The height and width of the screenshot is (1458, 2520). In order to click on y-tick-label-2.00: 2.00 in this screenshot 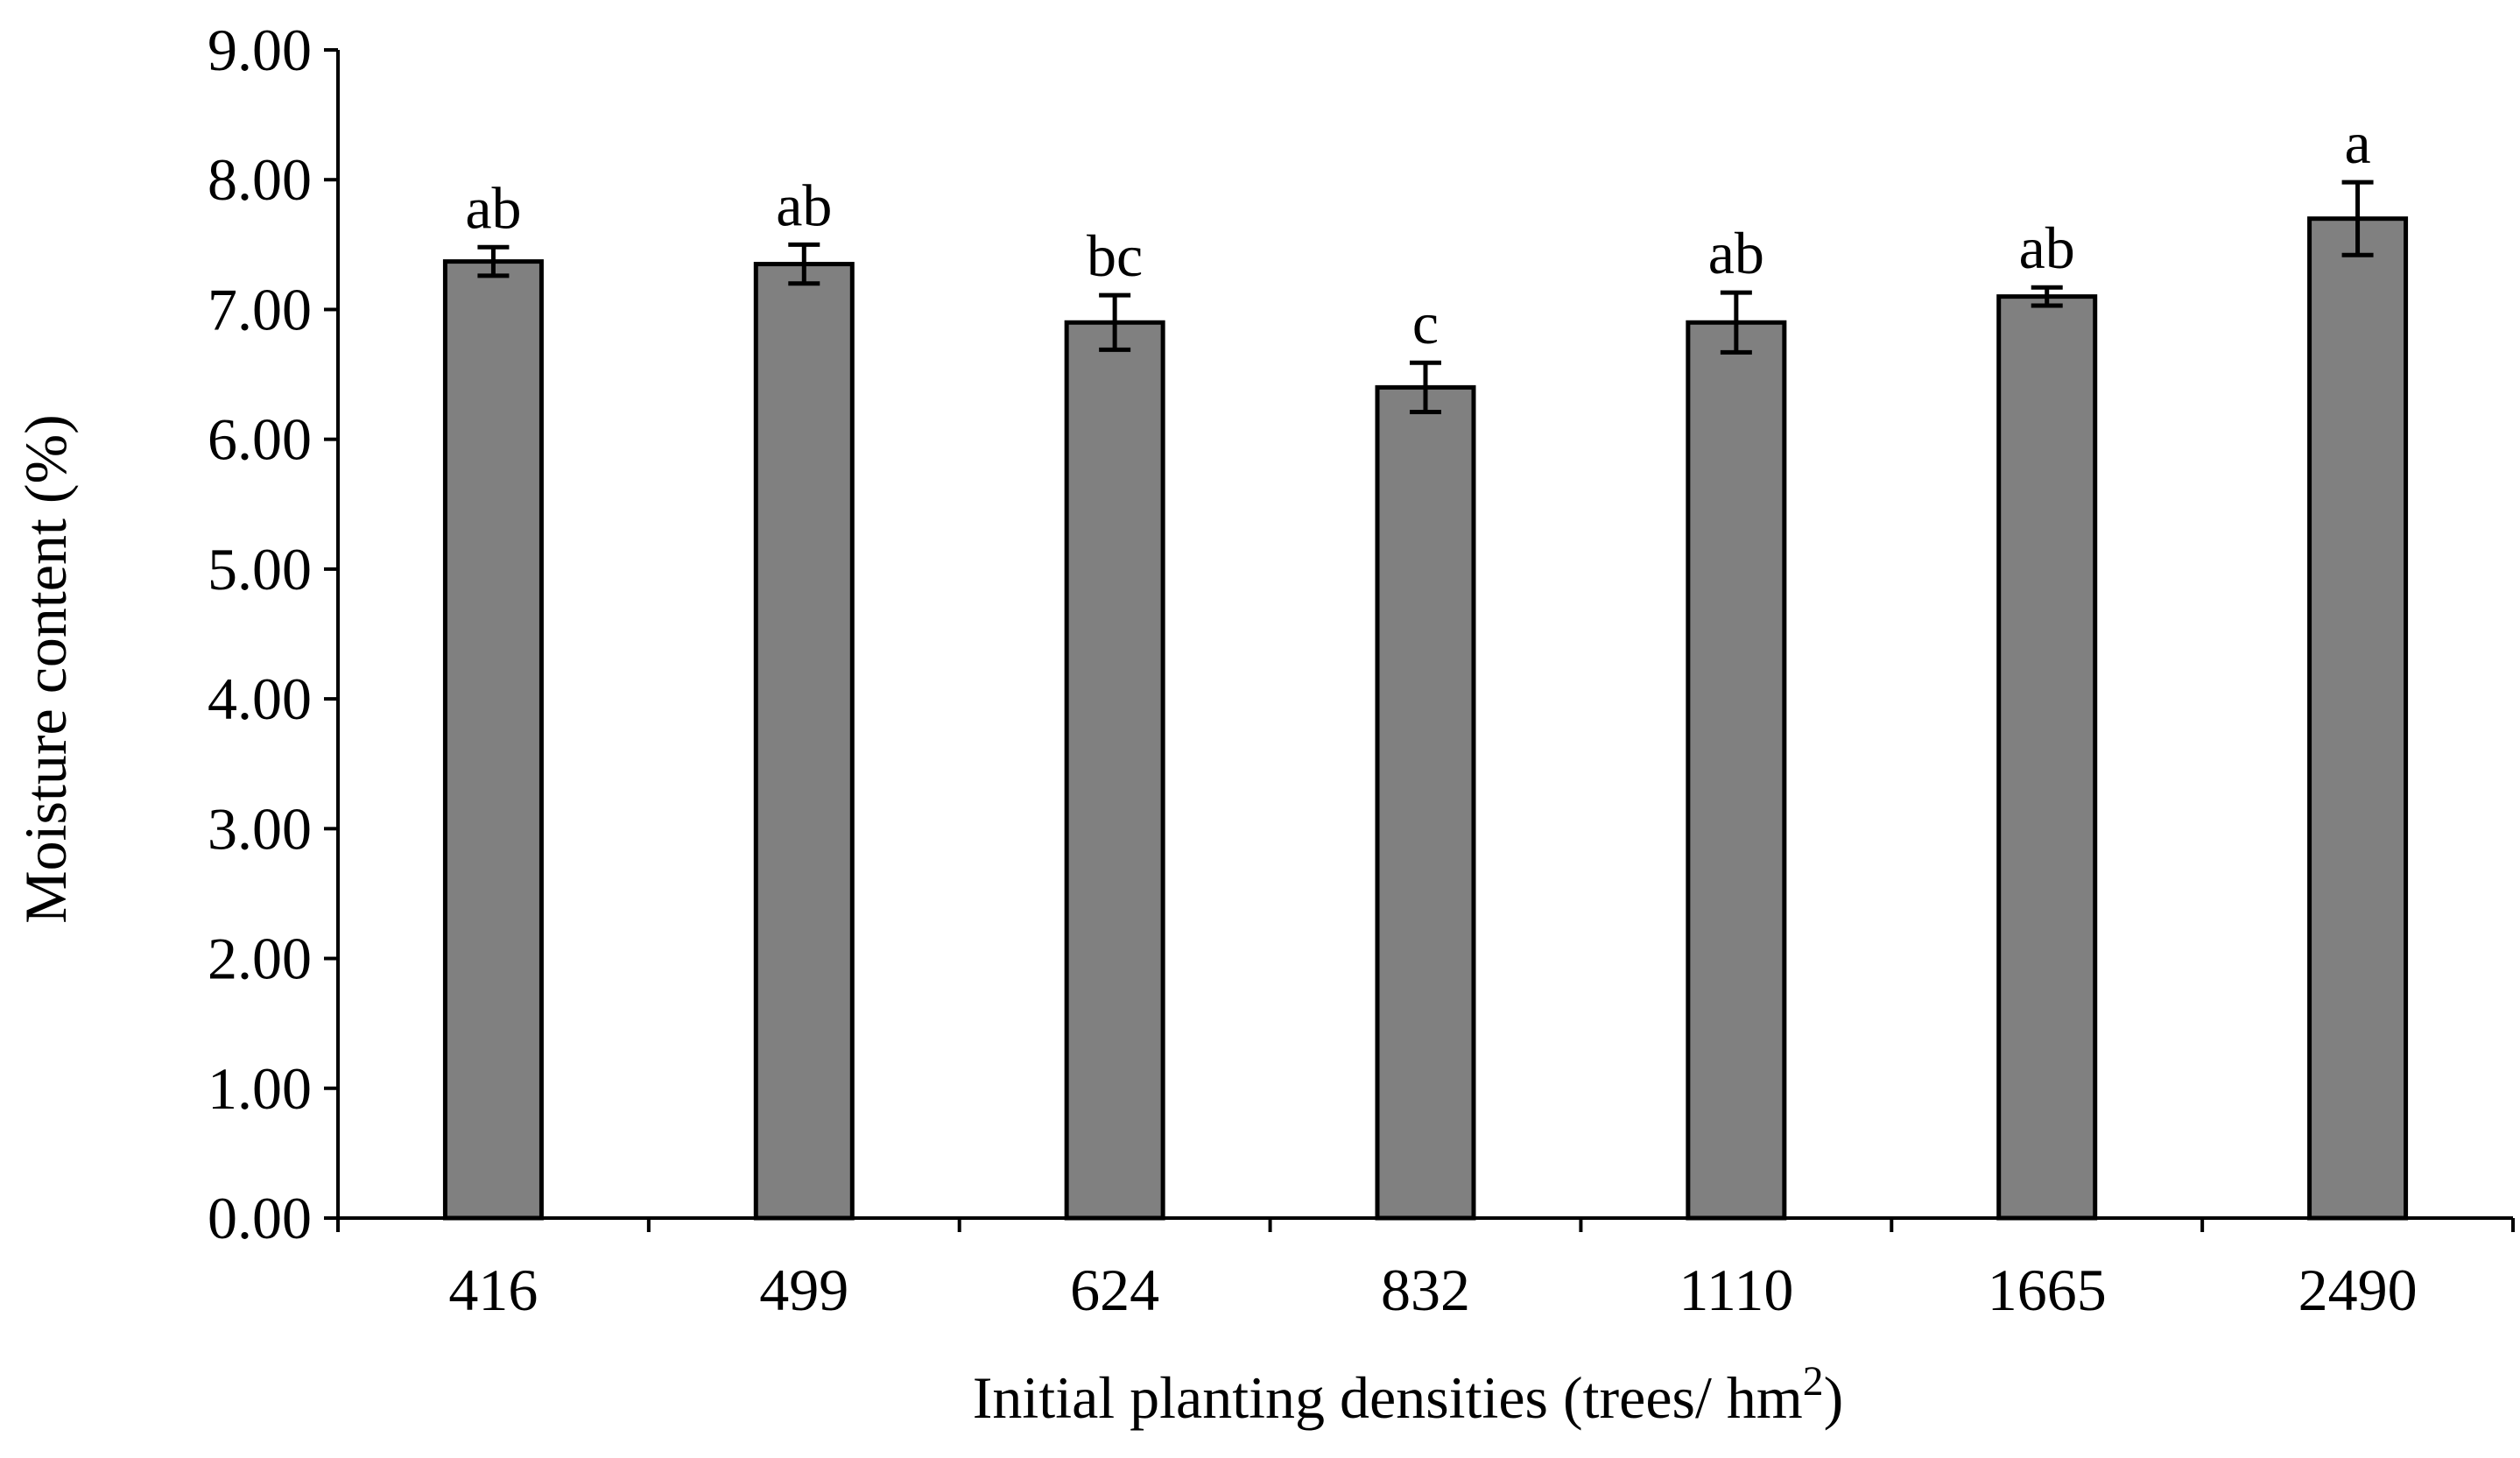, I will do `click(260, 959)`.